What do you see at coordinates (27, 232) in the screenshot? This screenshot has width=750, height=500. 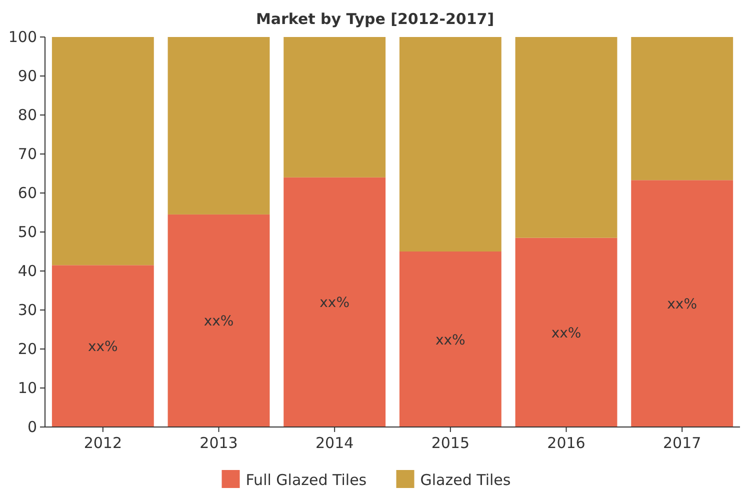 I see `y-tick-label: 50` at bounding box center [27, 232].